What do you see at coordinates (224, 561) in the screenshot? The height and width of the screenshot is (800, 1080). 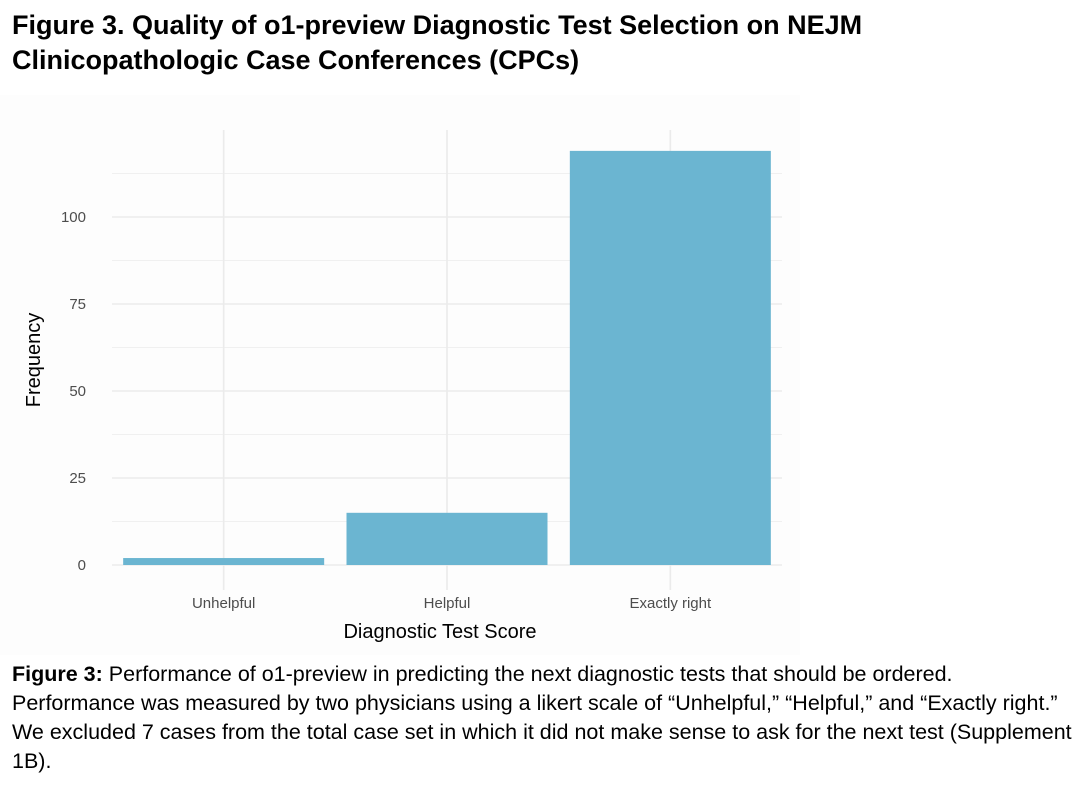 I see `bar-unhelpful` at bounding box center [224, 561].